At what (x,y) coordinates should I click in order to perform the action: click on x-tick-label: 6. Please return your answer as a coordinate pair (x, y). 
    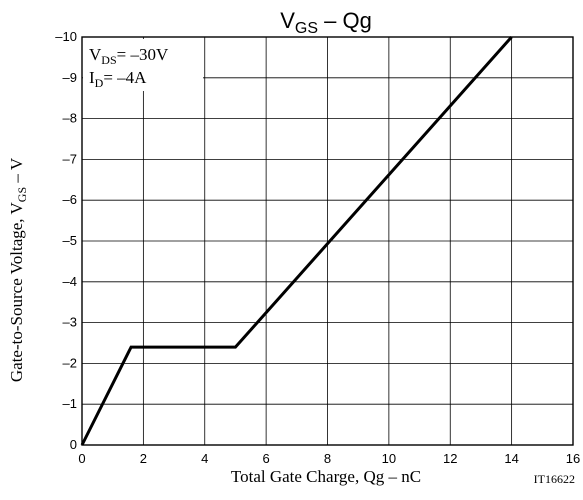
    Looking at the image, I should click on (266, 458).